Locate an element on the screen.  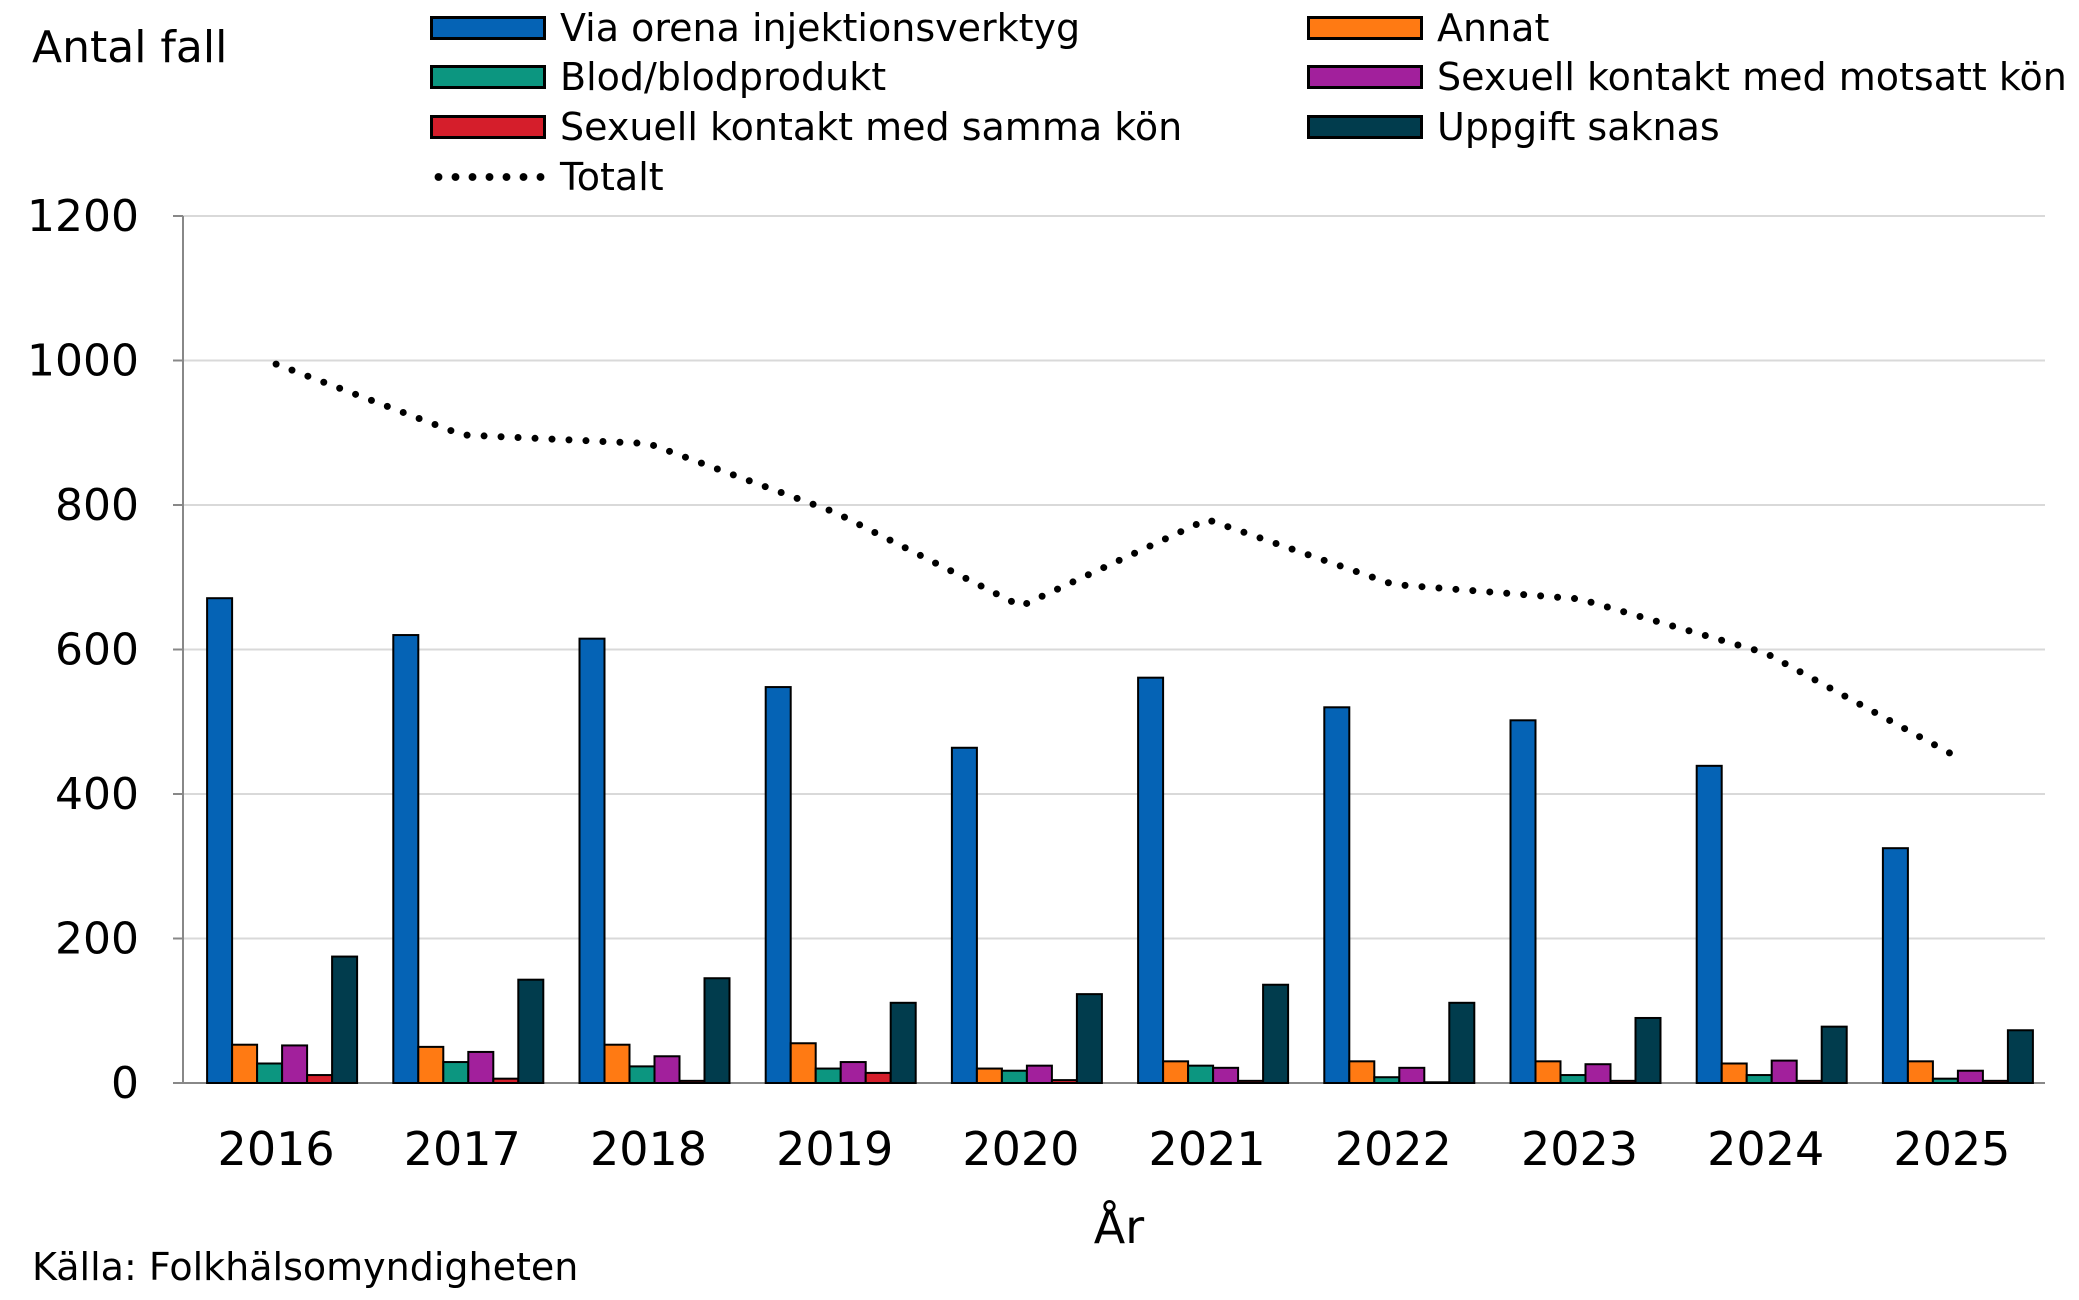
x-tick-label: 2016 is located at coordinates (276, 1149).